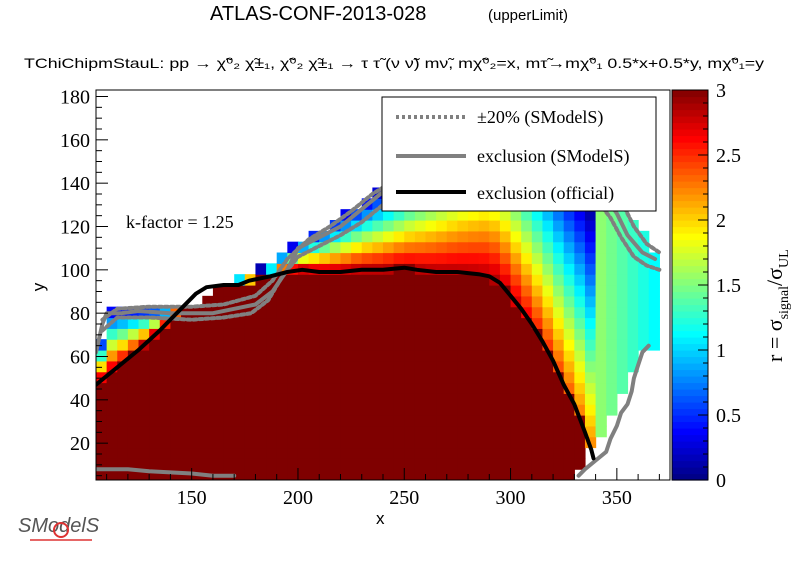 The image size is (796, 572). Describe the element at coordinates (75, 98) in the screenshot. I see `y-tick-label: 180` at that location.